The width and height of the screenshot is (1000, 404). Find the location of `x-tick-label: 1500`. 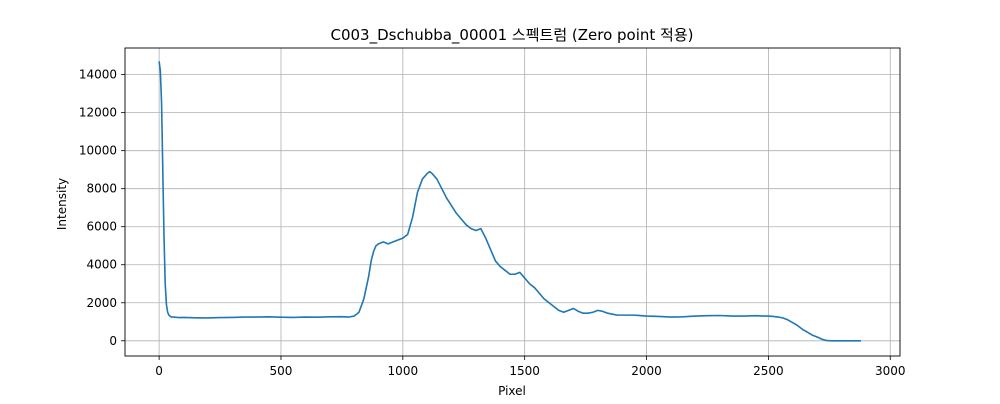

x-tick-label: 1500 is located at coordinates (524, 371).